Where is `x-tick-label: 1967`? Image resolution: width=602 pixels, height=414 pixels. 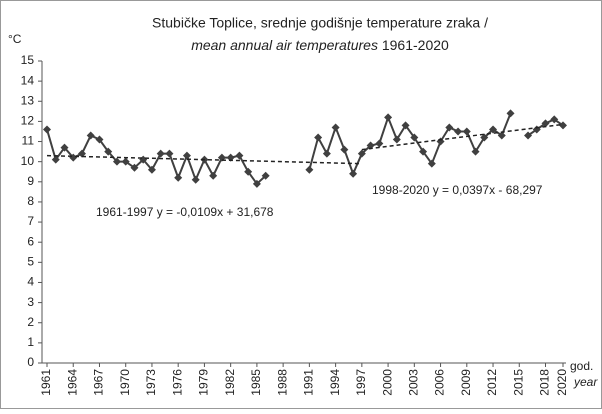 x-tick-label: 1967 is located at coordinates (99, 382).